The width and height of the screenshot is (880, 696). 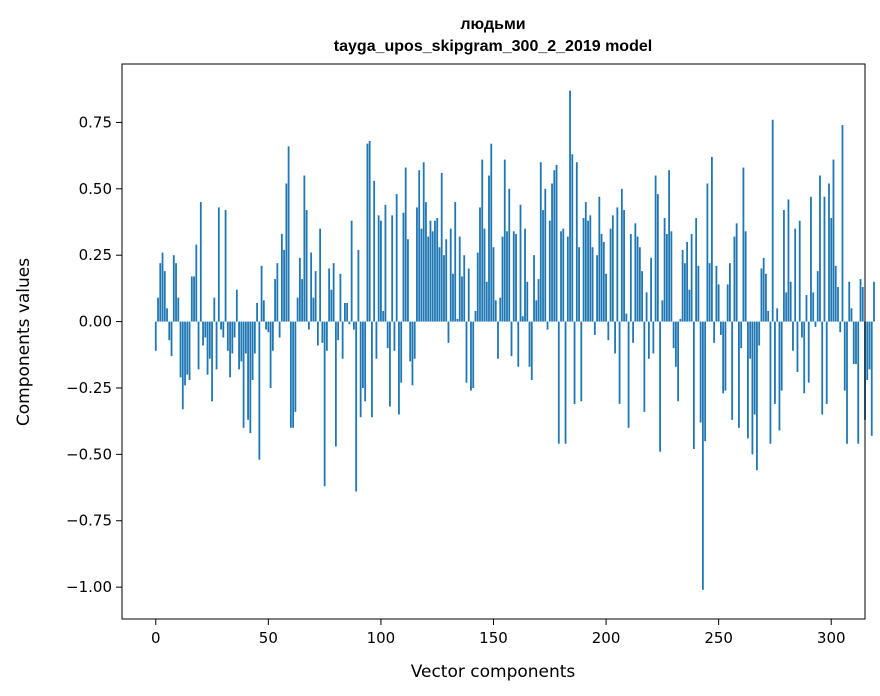 I want to click on y-tick-label: −0.50, so click(x=89, y=454).